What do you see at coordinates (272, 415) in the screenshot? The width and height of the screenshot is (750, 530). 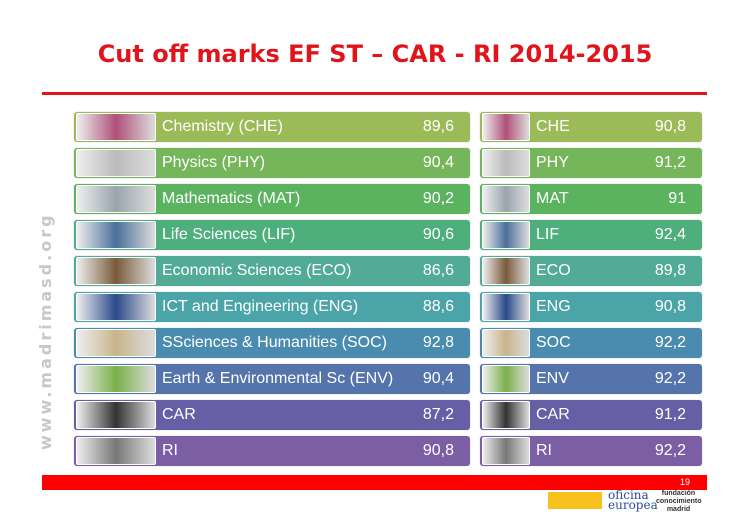 I see `ef-row: CAR 87,2` at bounding box center [272, 415].